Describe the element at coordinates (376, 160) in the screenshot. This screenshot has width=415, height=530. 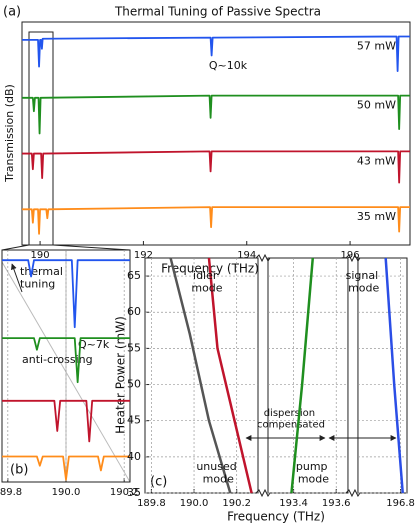
I see `legend-label: 43 mW` at that location.